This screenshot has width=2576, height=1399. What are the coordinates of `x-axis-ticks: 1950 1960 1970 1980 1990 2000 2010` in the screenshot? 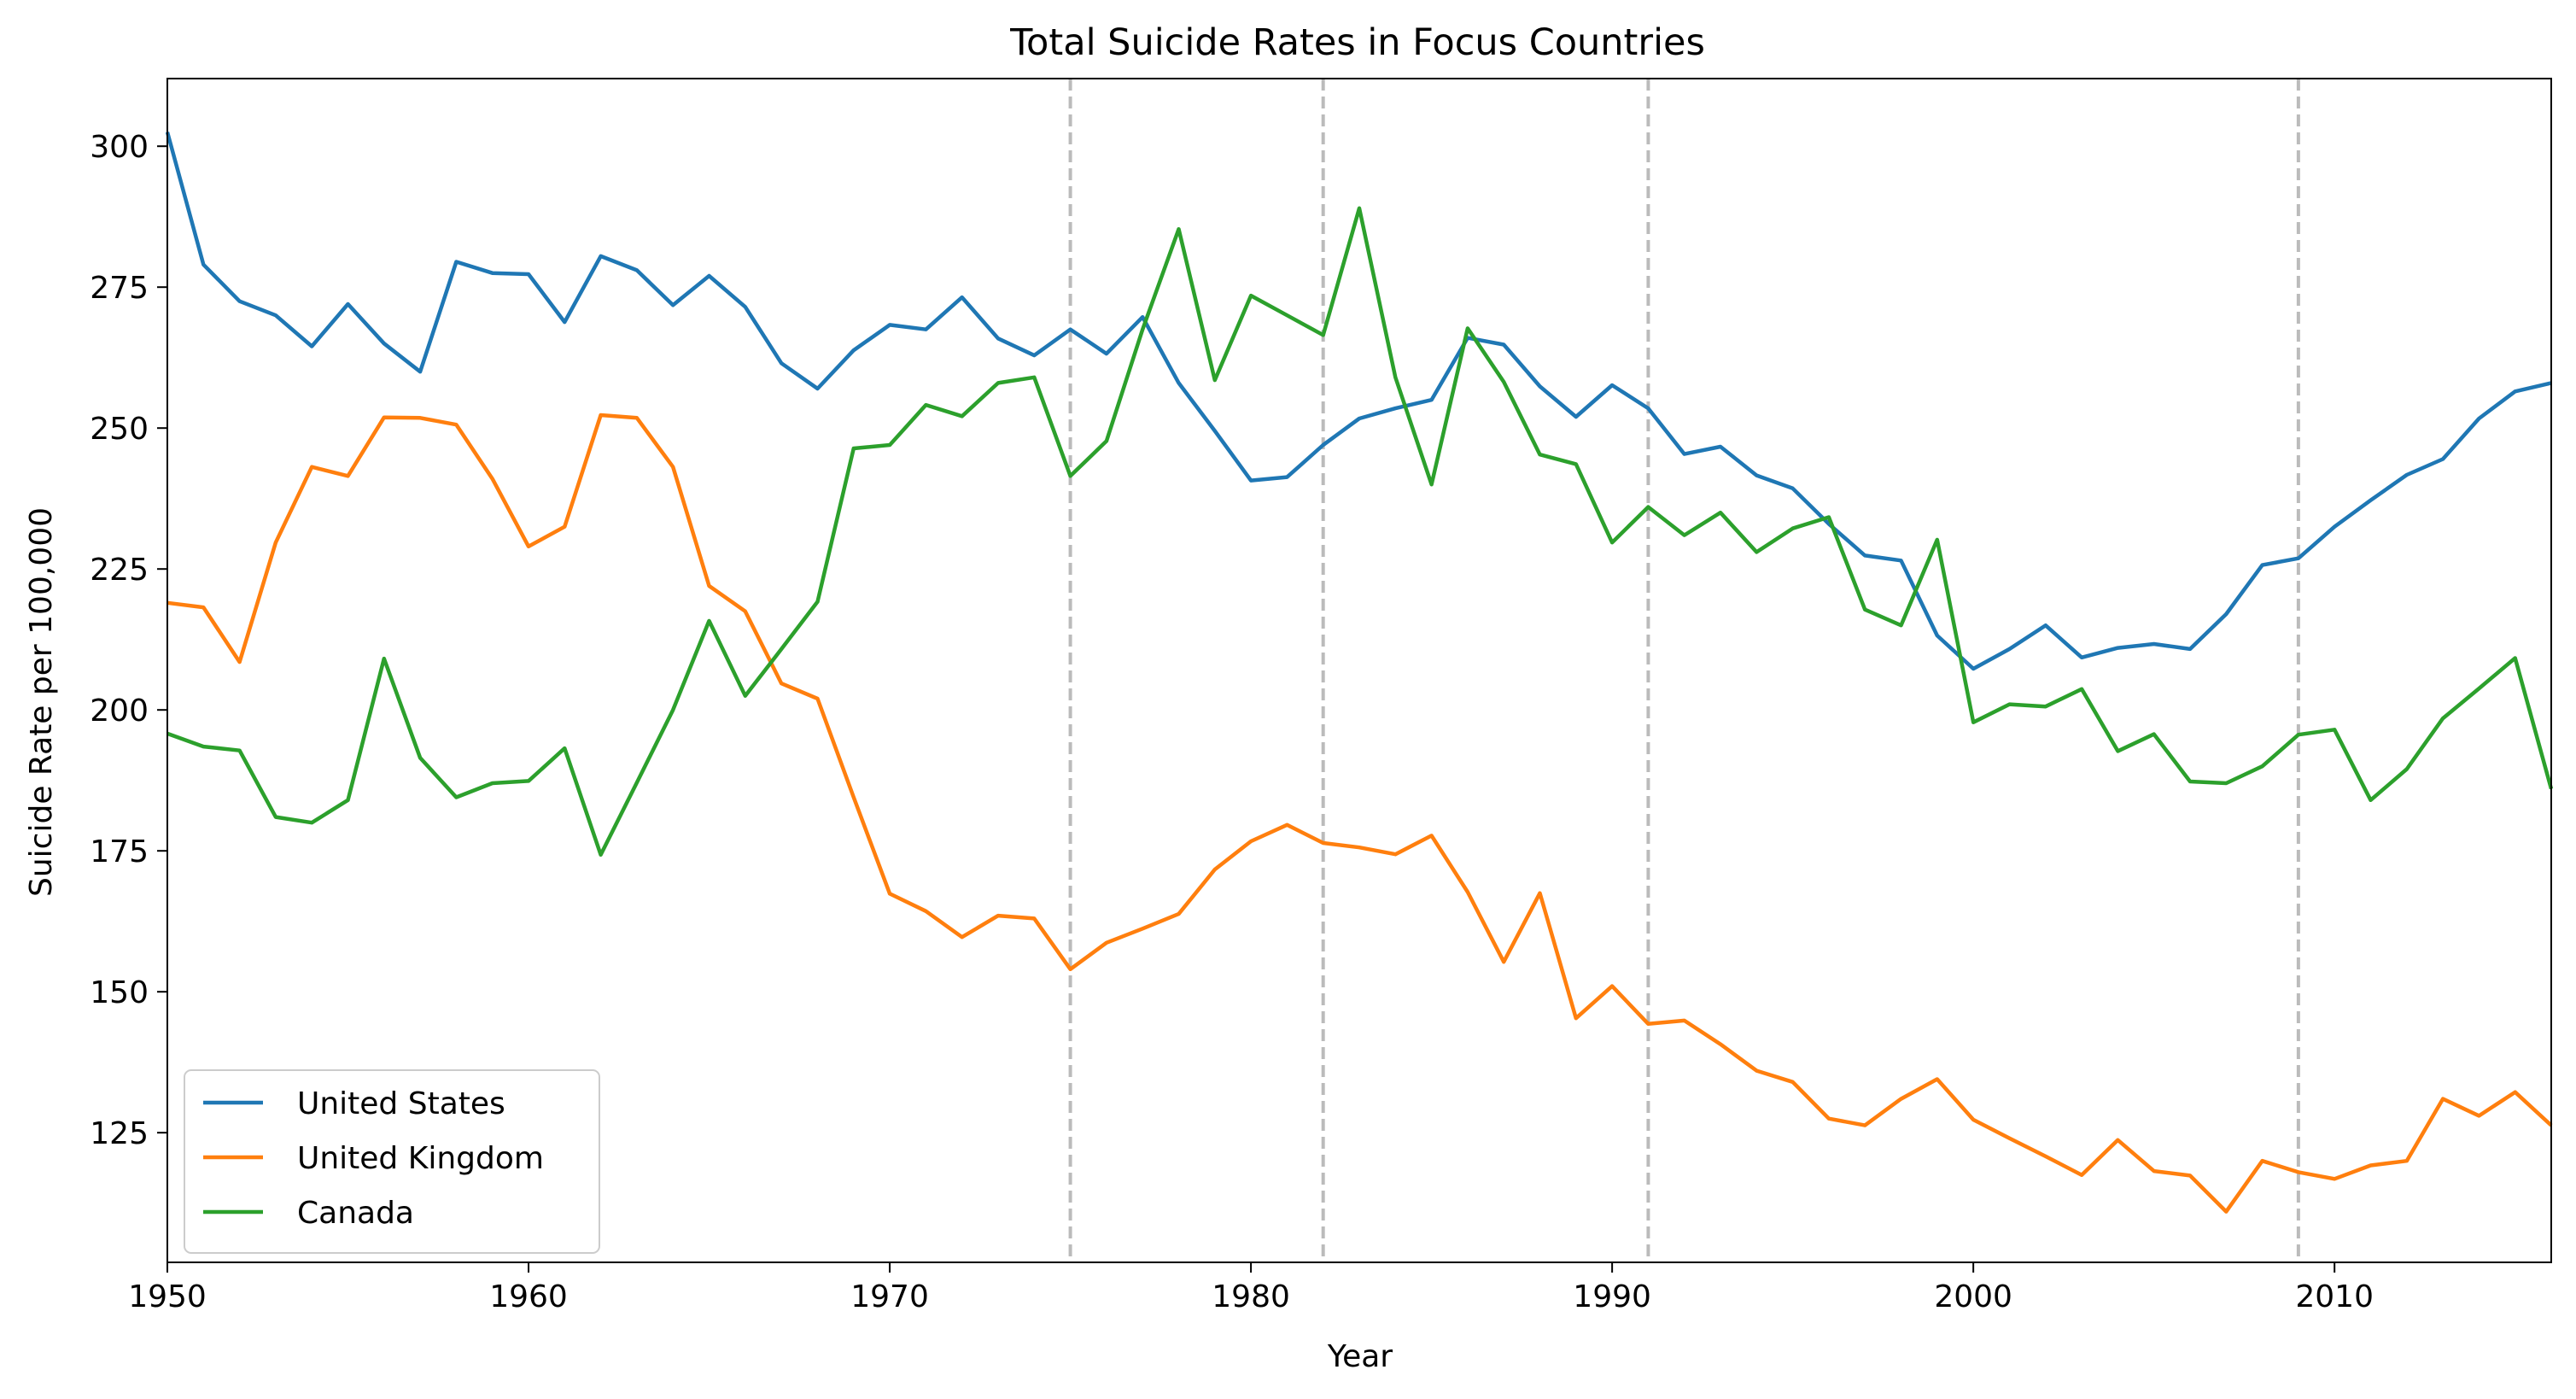 It's located at (1251, 1288).